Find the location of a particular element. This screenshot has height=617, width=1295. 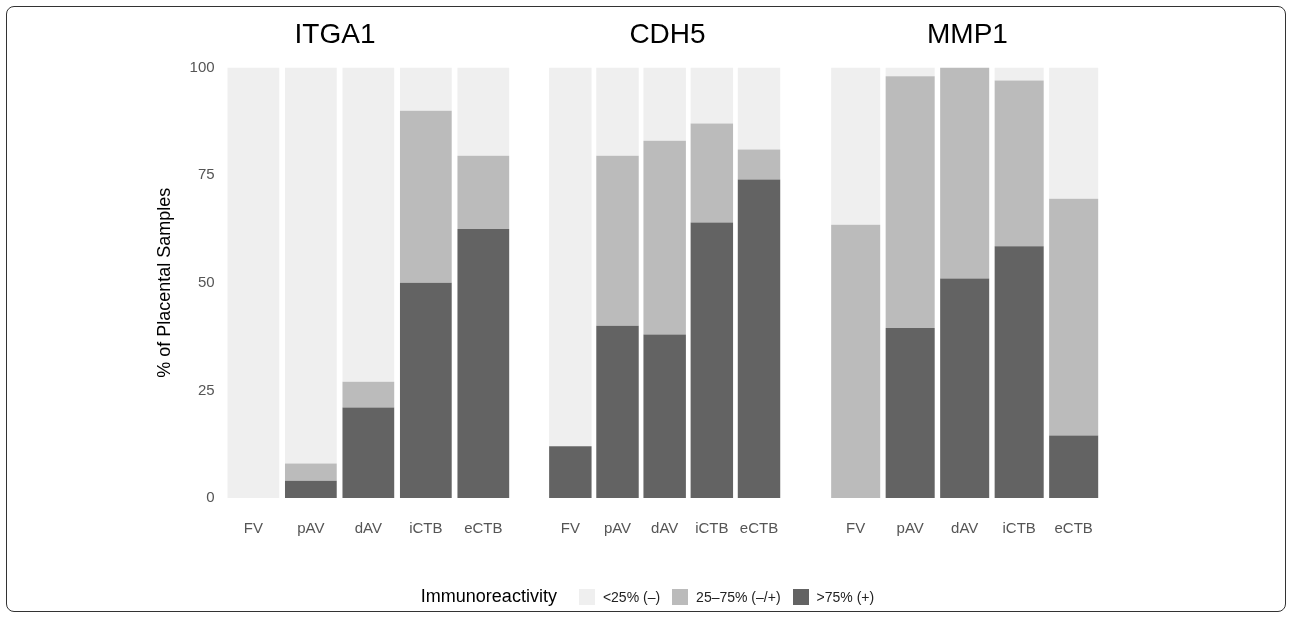

legend-label: 25–75% (–/+) is located at coordinates (738, 596).